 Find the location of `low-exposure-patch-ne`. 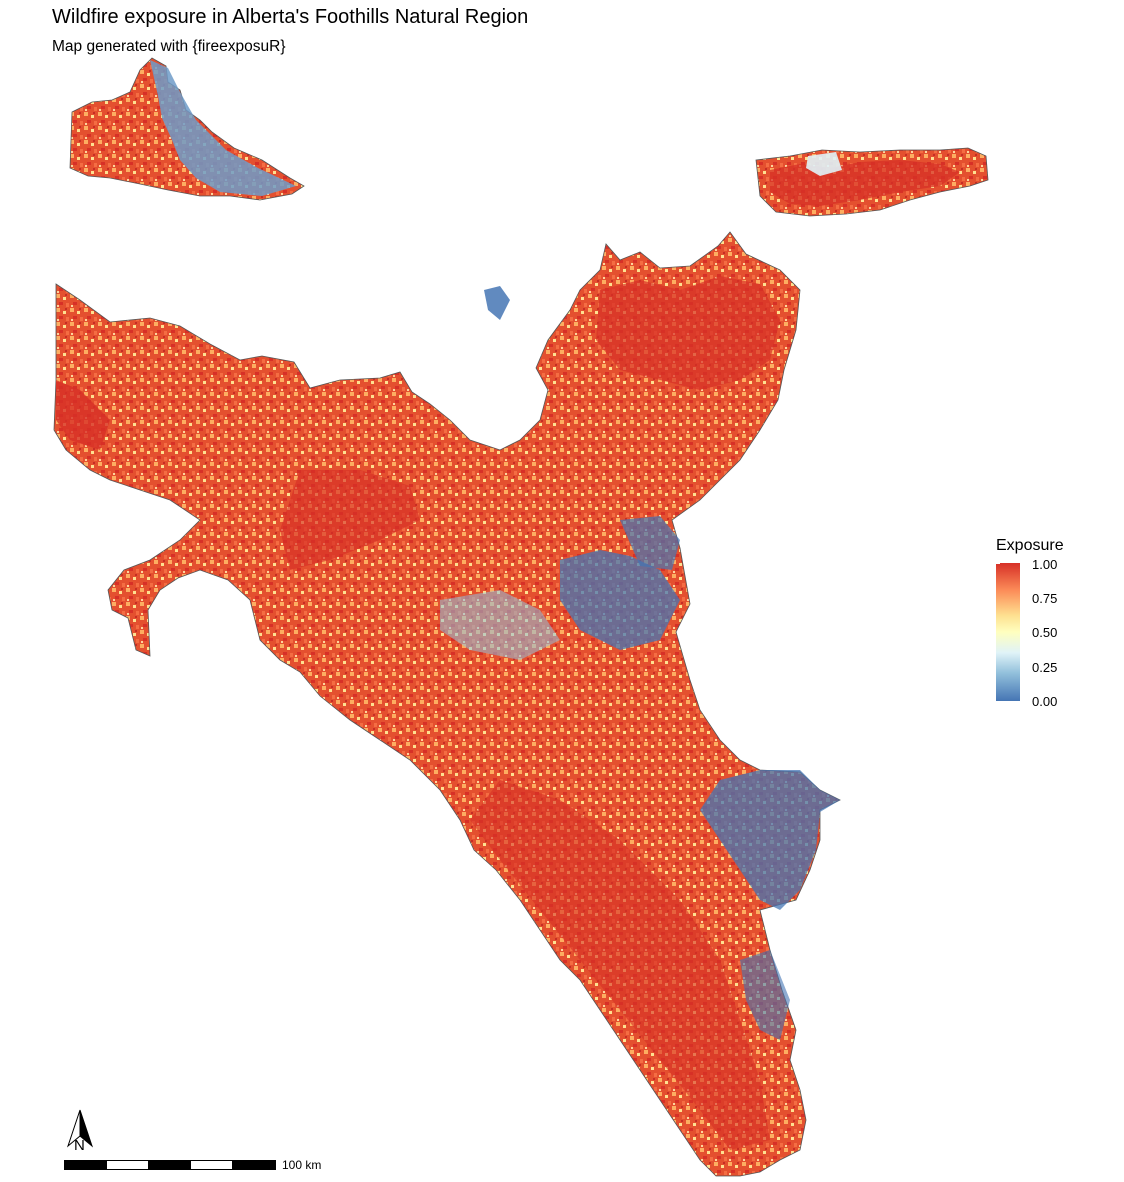

low-exposure-patch-ne is located at coordinates (824, 164).